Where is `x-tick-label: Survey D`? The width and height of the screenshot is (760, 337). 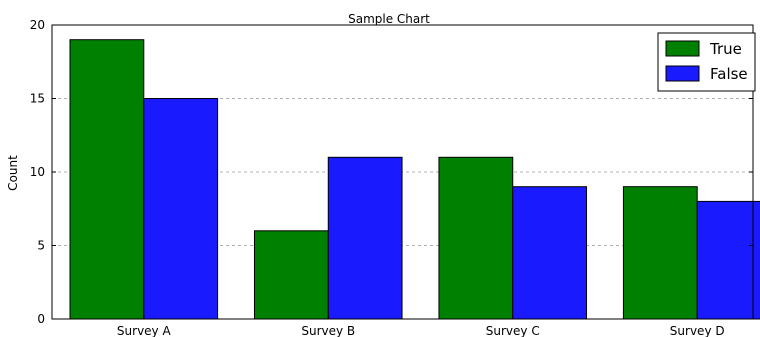 x-tick-label: Survey D is located at coordinates (697, 330).